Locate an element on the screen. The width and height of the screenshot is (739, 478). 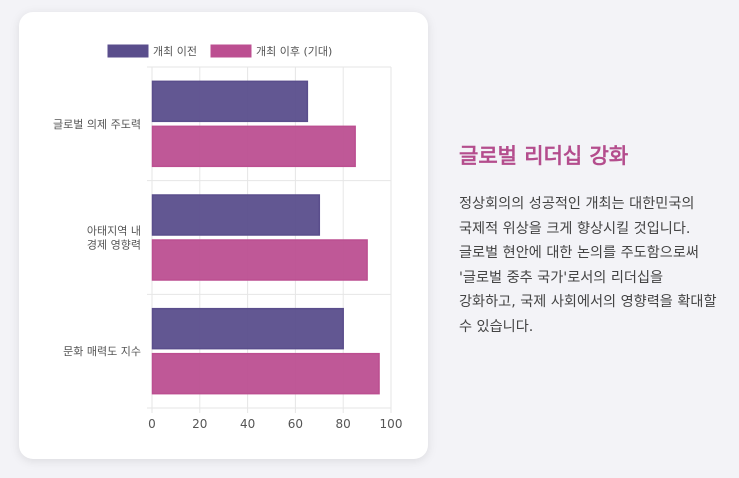
x-tick-label: 60 is located at coordinates (295, 424).